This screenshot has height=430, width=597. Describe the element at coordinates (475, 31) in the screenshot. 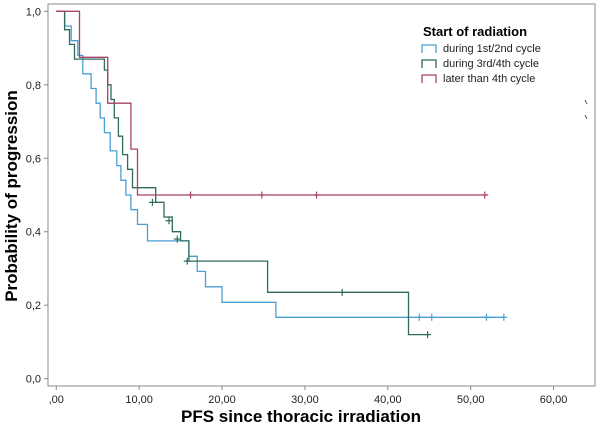

I see `legend-title: Start of radiation` at that location.